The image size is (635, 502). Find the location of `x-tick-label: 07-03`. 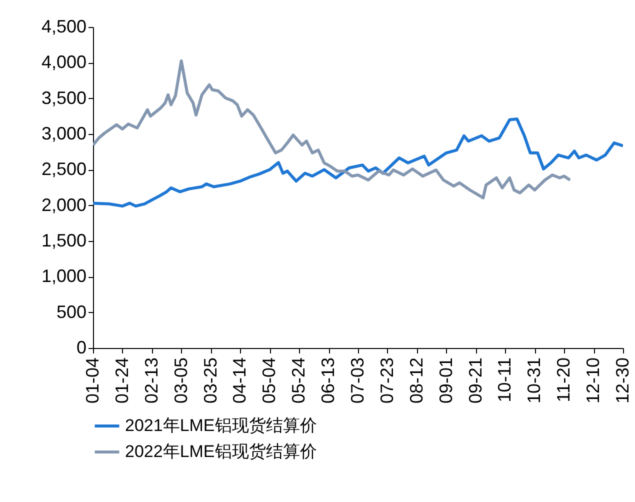

x-tick-label: 07-03 is located at coordinates (358, 381).